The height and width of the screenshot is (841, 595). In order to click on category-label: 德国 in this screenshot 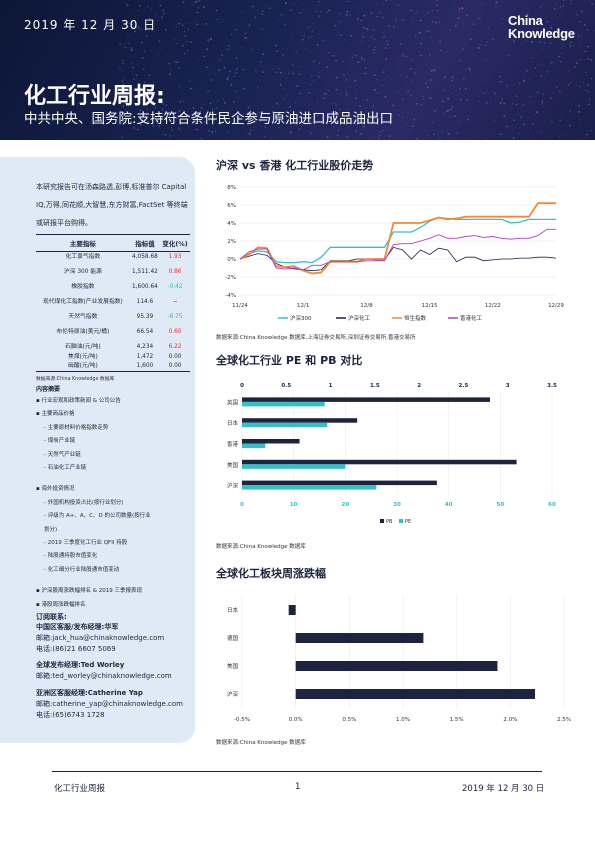, I will do `click(233, 638)`.